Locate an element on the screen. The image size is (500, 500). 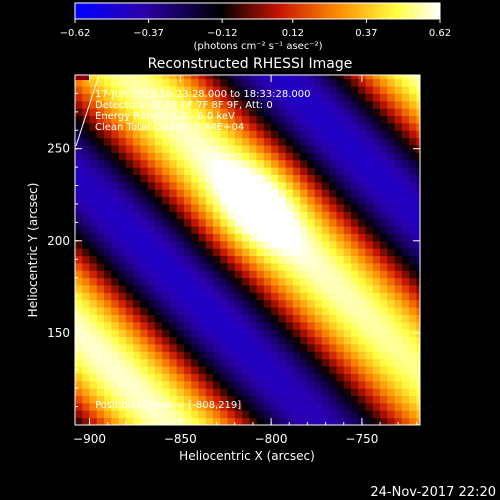
y-tick-label: 250 is located at coordinates (58, 149).